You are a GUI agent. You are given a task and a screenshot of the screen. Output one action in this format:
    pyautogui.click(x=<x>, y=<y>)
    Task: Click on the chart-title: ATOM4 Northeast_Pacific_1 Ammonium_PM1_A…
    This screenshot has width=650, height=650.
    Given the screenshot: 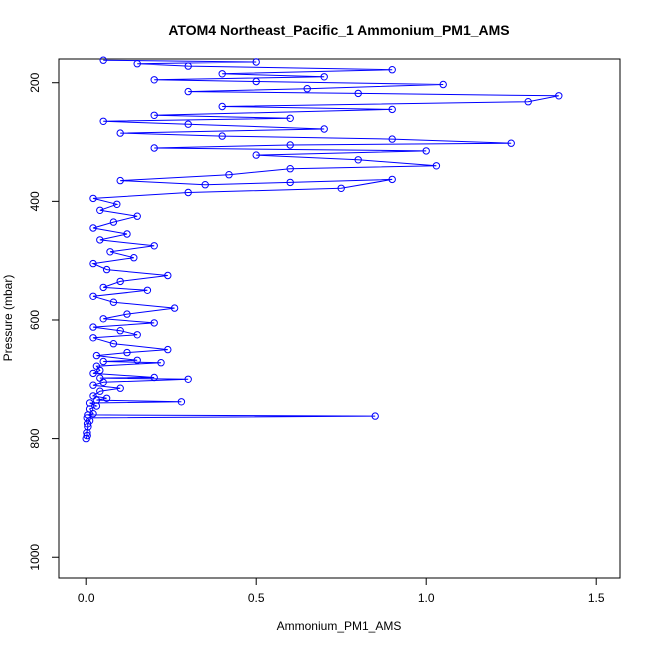 What is the action you would take?
    pyautogui.click(x=338, y=30)
    